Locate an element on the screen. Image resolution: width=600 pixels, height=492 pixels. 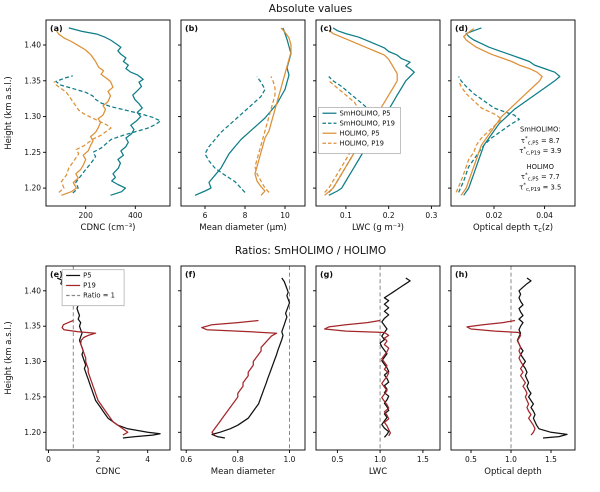
panel-b: 6 8 10 Mean diameter (μm) (b) is located at coordinates (242, 126).